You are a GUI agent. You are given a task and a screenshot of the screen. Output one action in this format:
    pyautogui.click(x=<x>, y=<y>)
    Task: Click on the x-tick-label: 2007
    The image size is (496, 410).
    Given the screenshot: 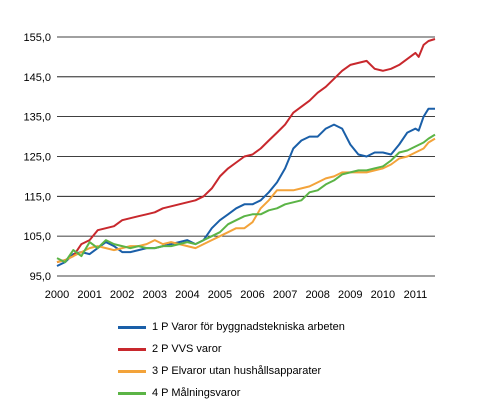 What is the action you would take?
    pyautogui.click(x=285, y=294)
    